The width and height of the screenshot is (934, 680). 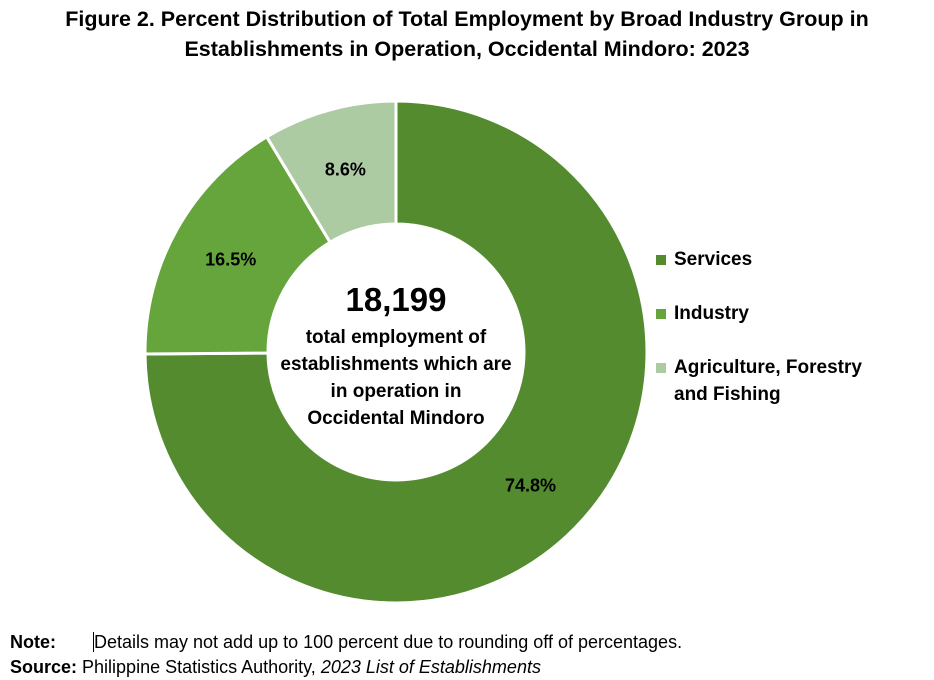 I want to click on source-label: Source:, so click(x=44, y=667).